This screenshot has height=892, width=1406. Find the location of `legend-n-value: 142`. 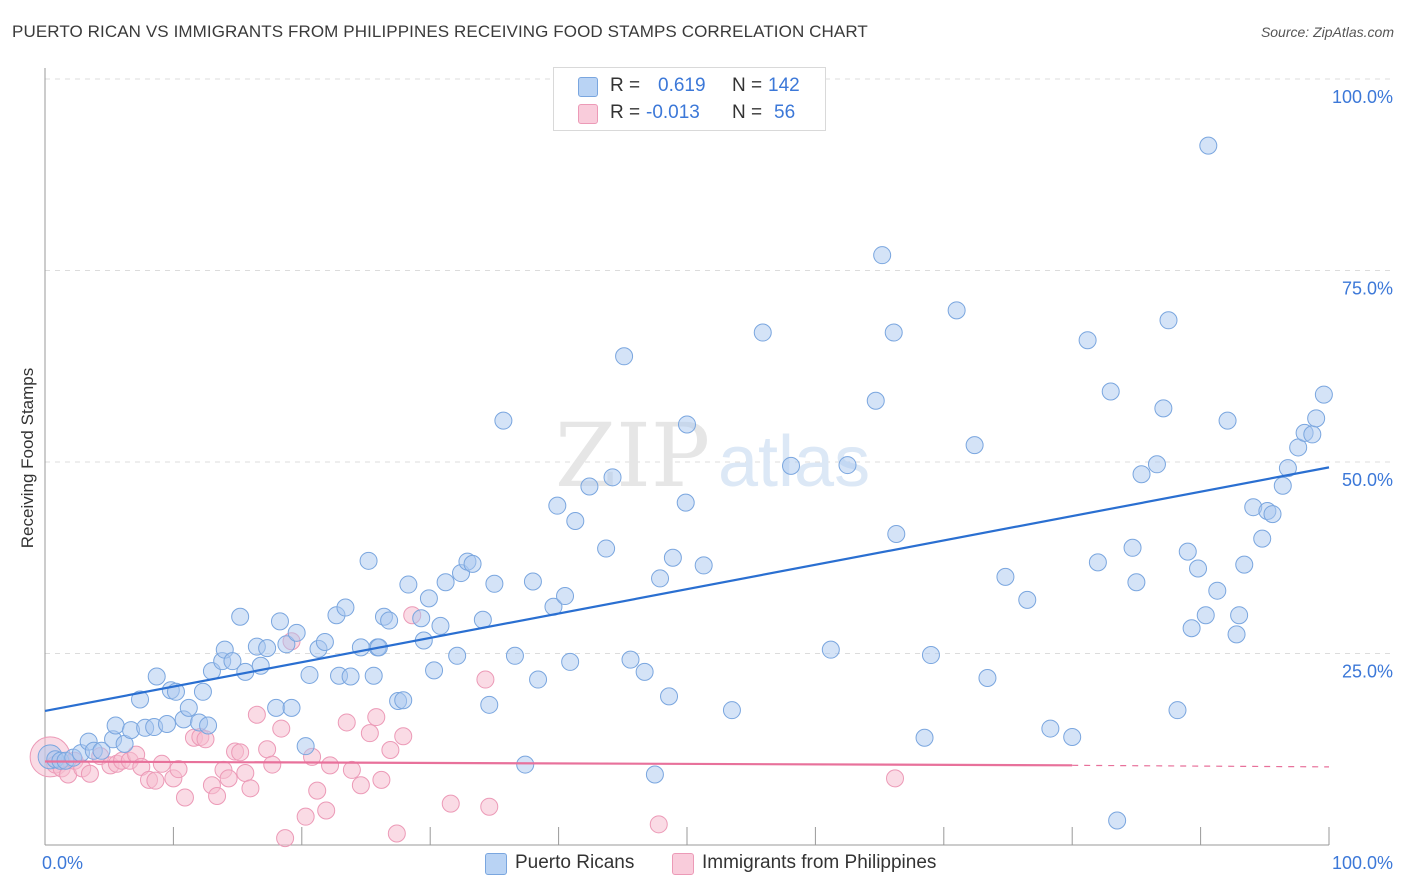

legend-n-value: 142 is located at coordinates (784, 85).